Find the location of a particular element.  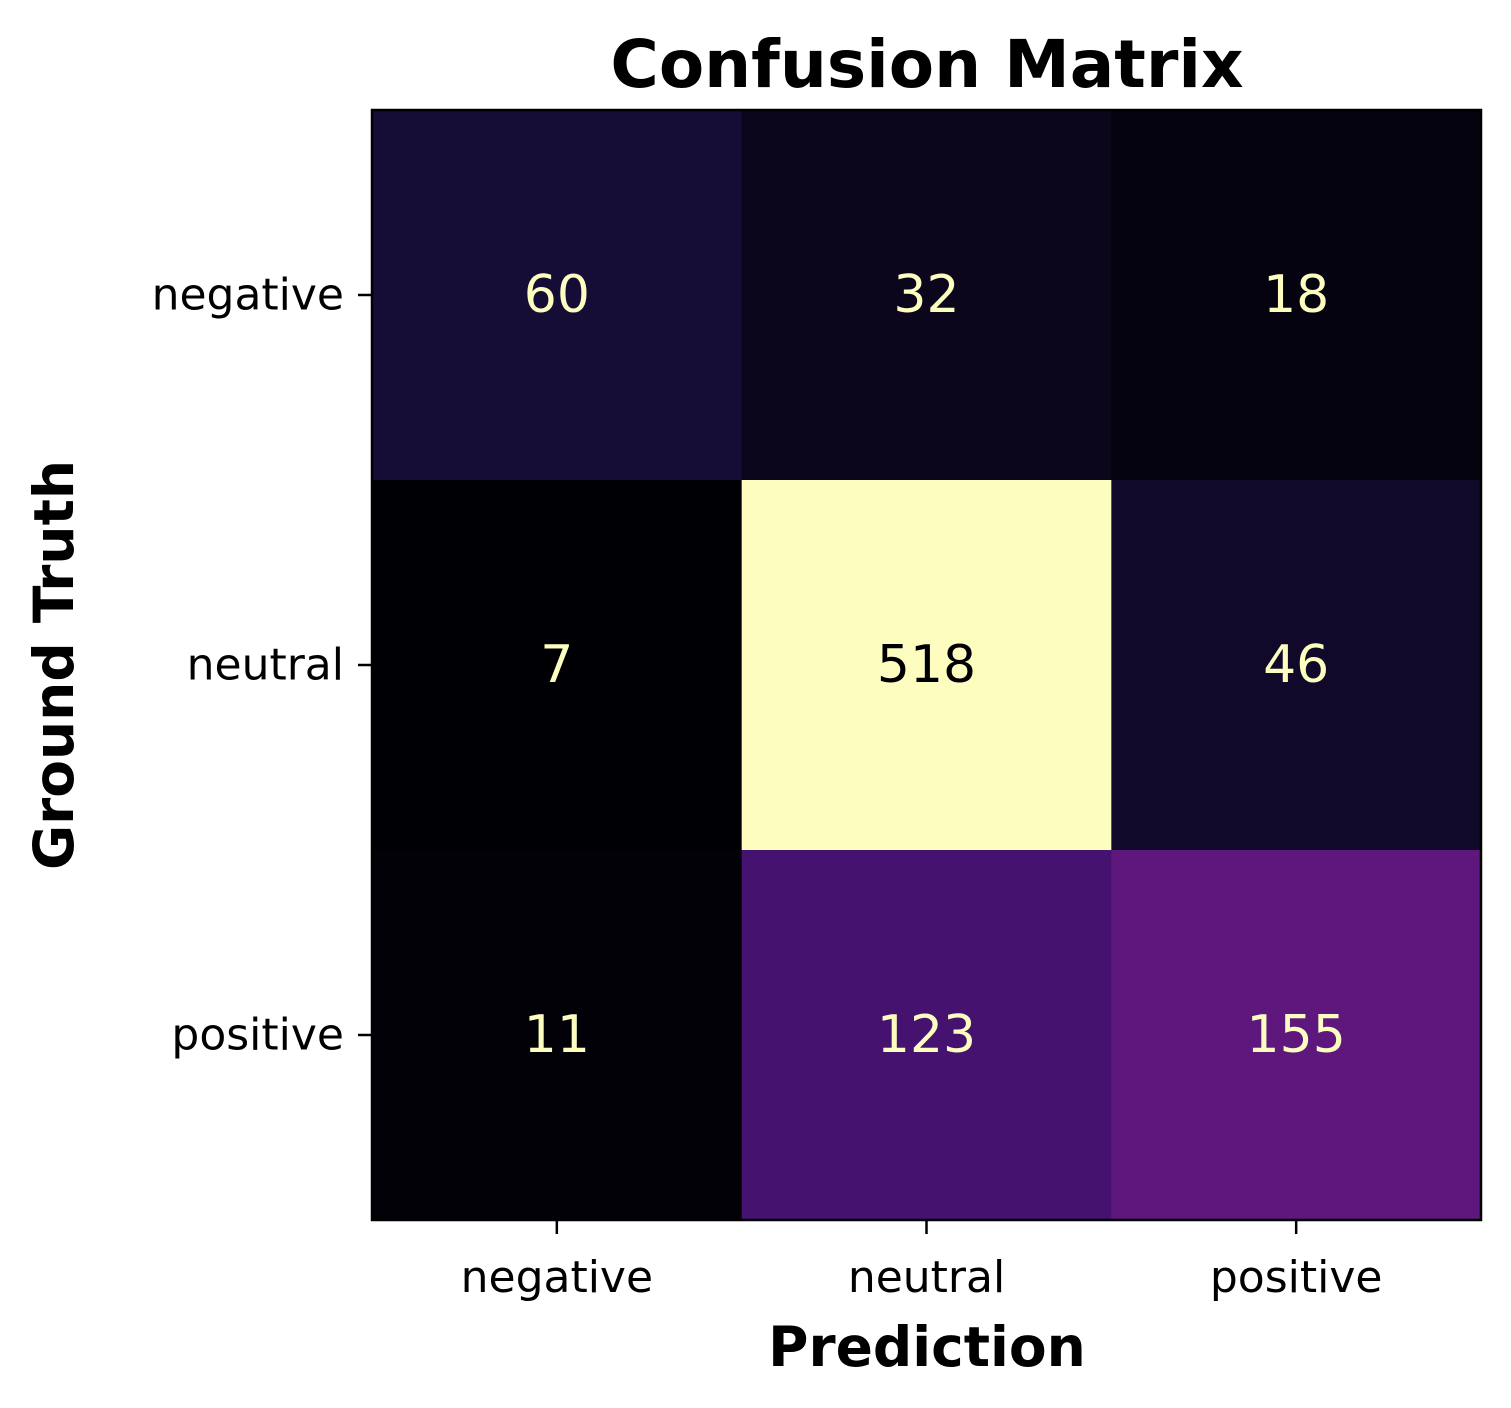

cell-positive-positive is located at coordinates (1296, 1035).